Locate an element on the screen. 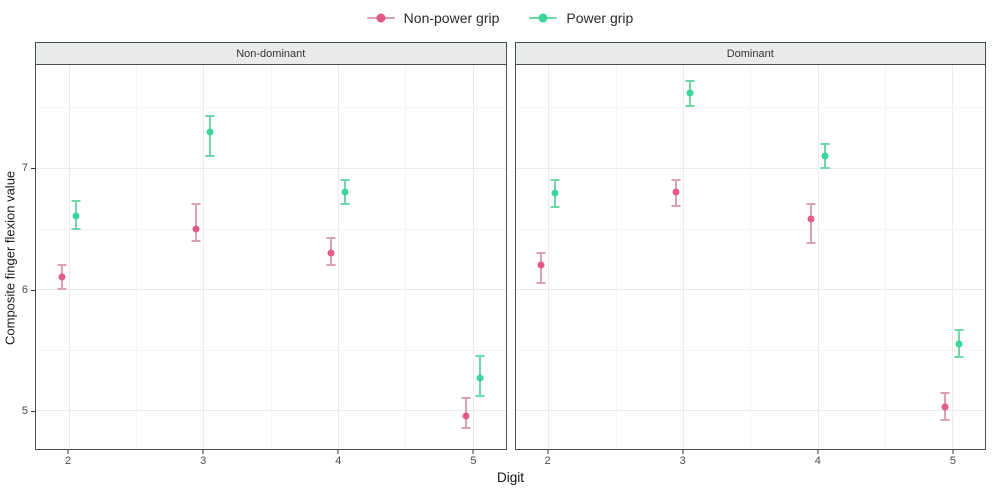 The width and height of the screenshot is (1000, 490). y-tick-label: 5 is located at coordinates (24, 411).